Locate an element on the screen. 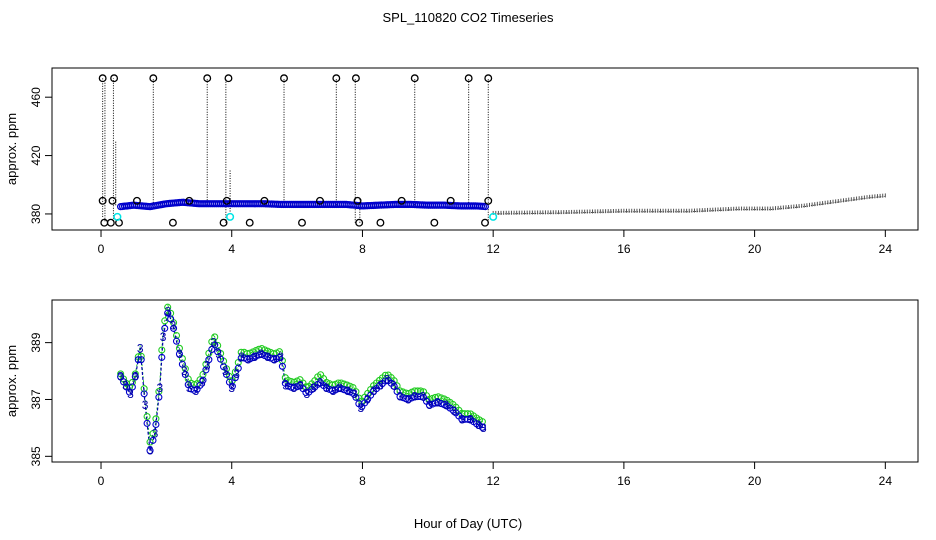  chart-title: SPL_110820 CO2 Timeseries is located at coordinates (468, 17).